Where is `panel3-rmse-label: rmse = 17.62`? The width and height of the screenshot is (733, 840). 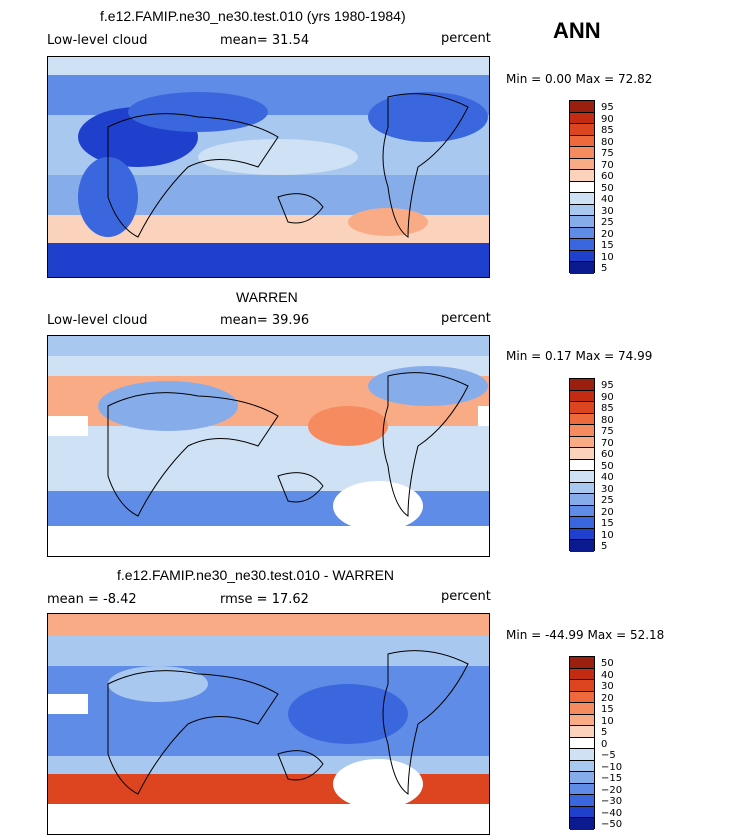 panel3-rmse-label: rmse = 17.62 is located at coordinates (264, 599).